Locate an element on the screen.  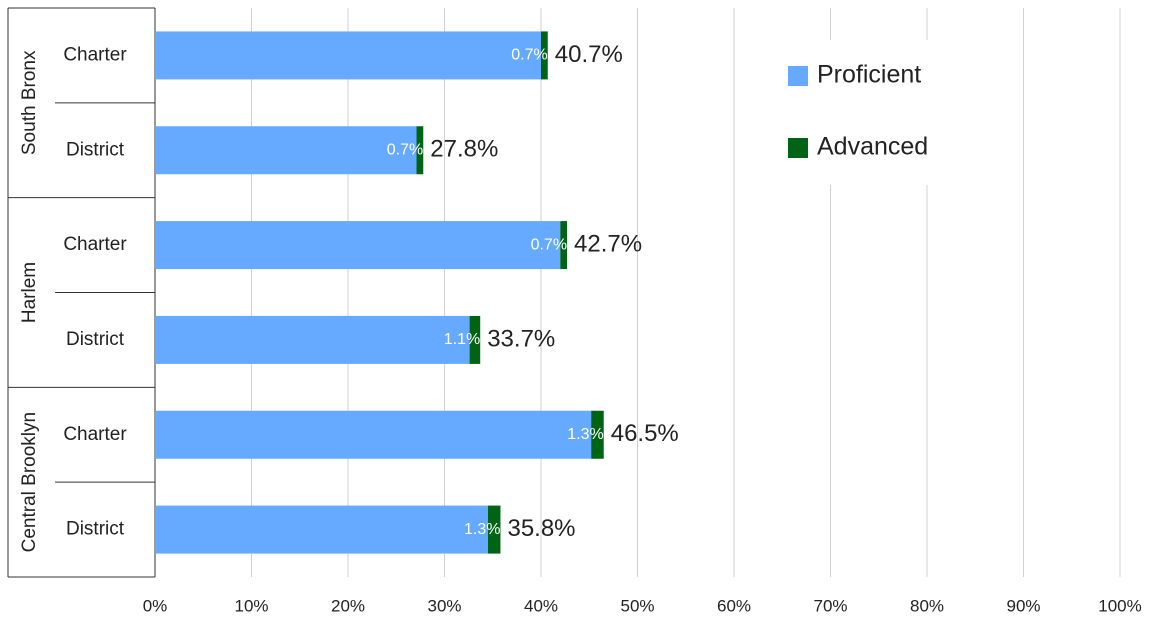
x-tick-label: 50% is located at coordinates (637, 605).